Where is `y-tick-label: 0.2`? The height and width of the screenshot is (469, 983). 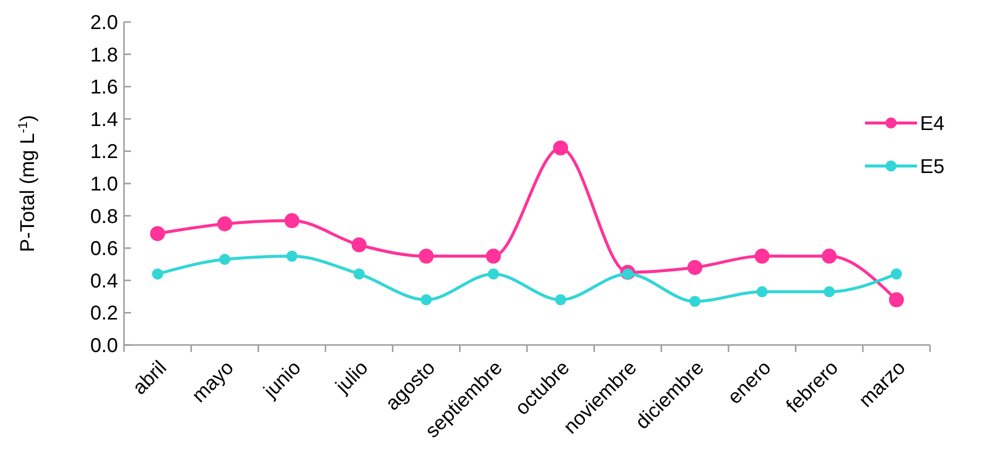
y-tick-label: 0.2 is located at coordinates (104, 313).